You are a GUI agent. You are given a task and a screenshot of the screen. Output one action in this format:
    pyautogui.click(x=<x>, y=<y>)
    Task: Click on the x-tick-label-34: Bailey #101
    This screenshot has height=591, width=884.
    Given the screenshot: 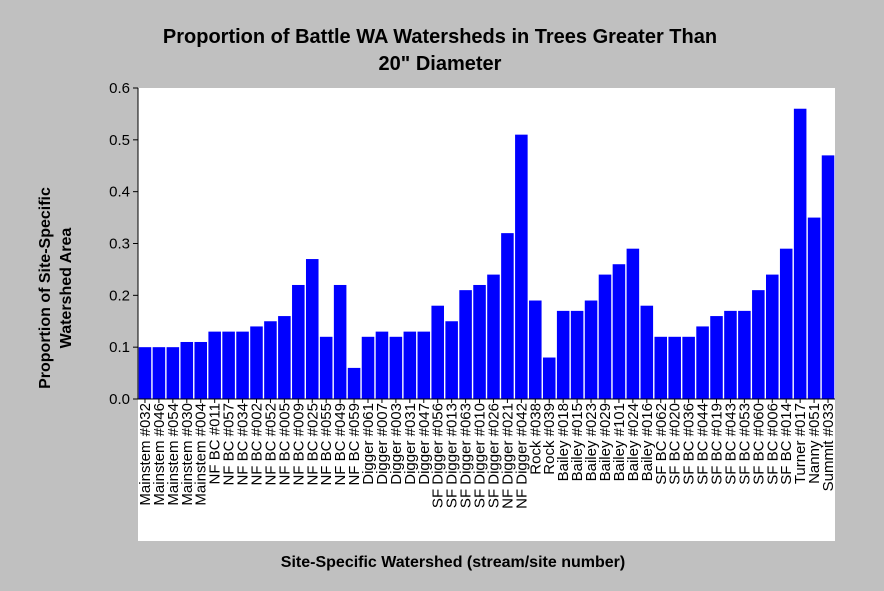 What is the action you would take?
    pyautogui.click(x=619, y=442)
    